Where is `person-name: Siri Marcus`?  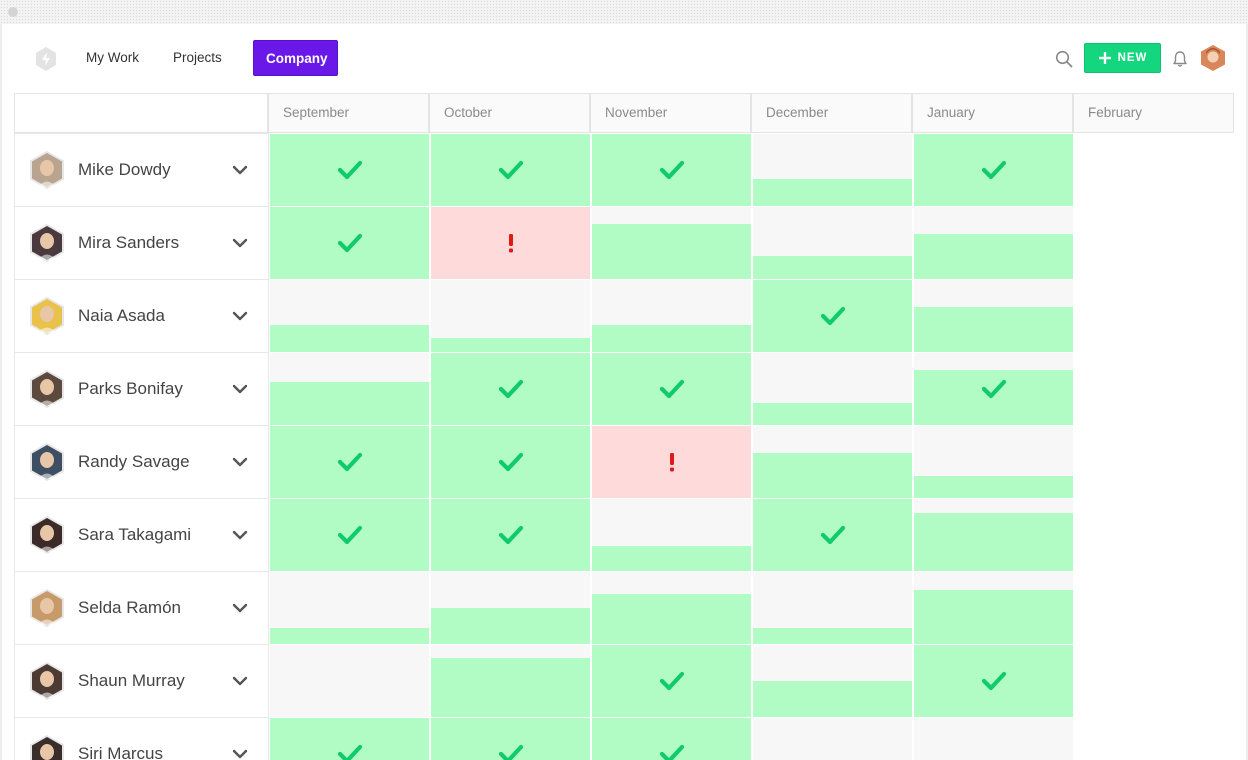 person-name: Siri Marcus is located at coordinates (121, 752).